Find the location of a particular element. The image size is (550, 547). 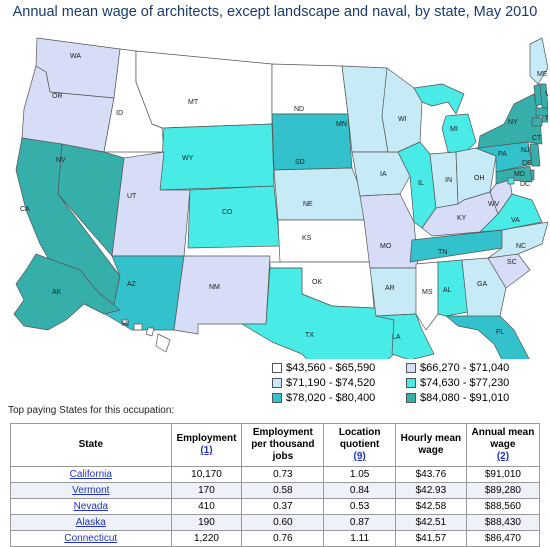

hourly-wage-cell: $42.93 is located at coordinates (430, 490).